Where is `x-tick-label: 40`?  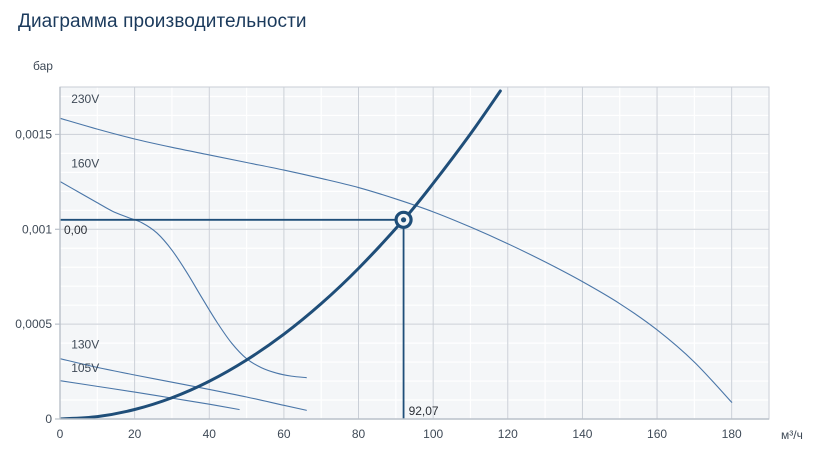
x-tick-label: 40 is located at coordinates (210, 434).